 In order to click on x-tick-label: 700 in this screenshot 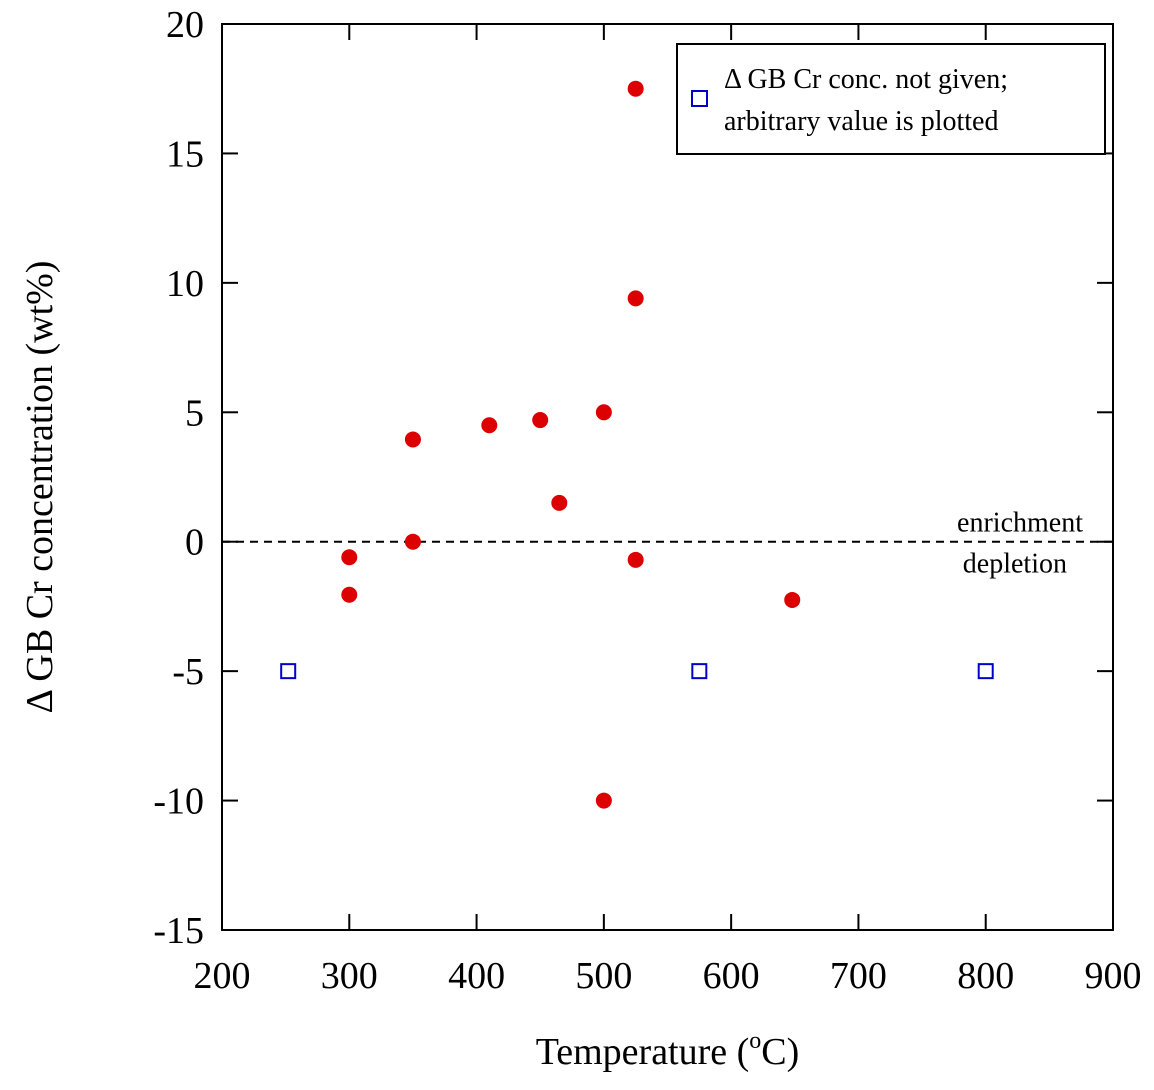, I will do `click(858, 976)`.